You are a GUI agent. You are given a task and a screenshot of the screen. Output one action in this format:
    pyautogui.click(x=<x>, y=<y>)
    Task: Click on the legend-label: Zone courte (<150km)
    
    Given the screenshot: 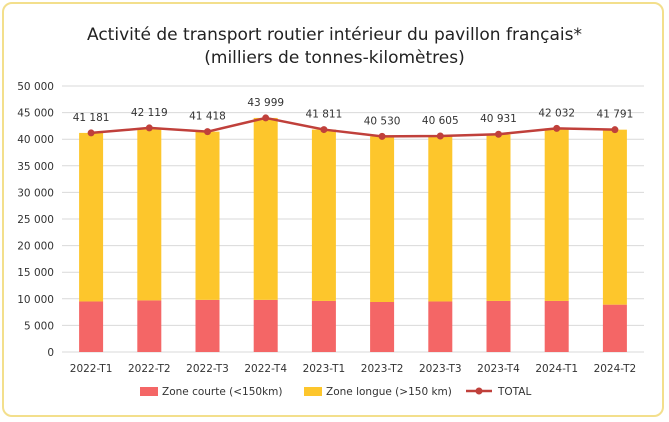 What is the action you would take?
    pyautogui.click(x=222, y=392)
    